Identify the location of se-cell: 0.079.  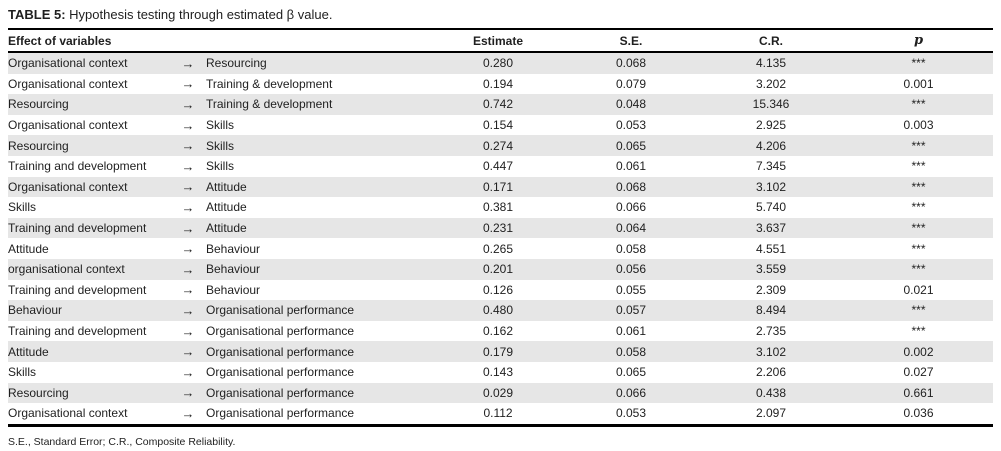
(631, 83).